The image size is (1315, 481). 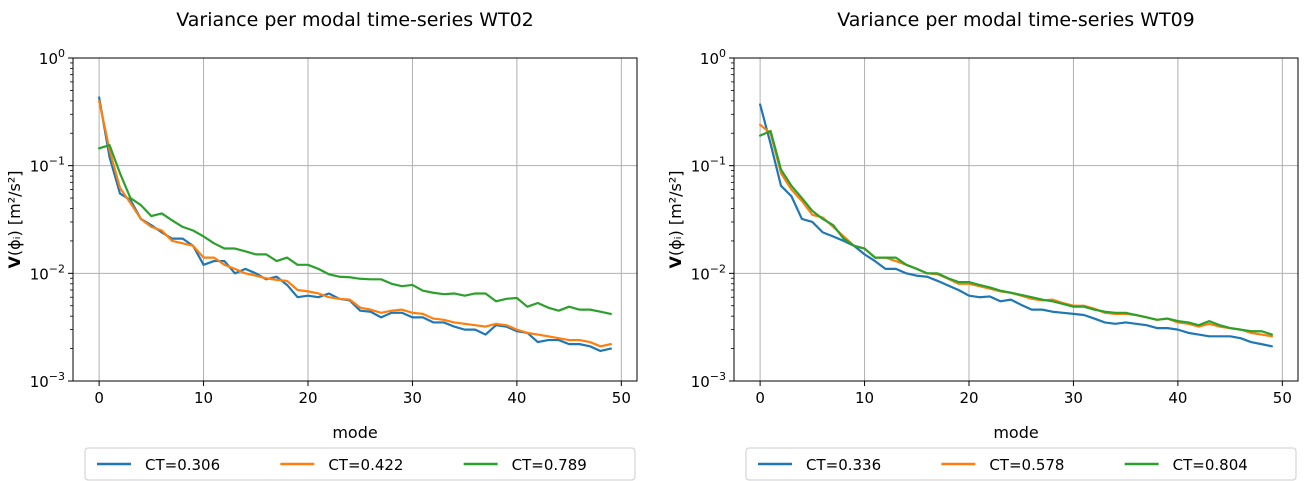 What do you see at coordinates (1016, 20) in the screenshot?
I see `chart-title: Variance per modal time-series WT09` at bounding box center [1016, 20].